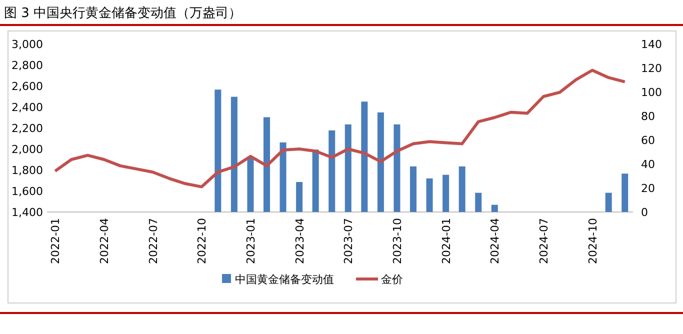 This screenshot has width=683, height=334. Describe the element at coordinates (543, 241) in the screenshot. I see `x-tick-label: 2024-07` at that location.